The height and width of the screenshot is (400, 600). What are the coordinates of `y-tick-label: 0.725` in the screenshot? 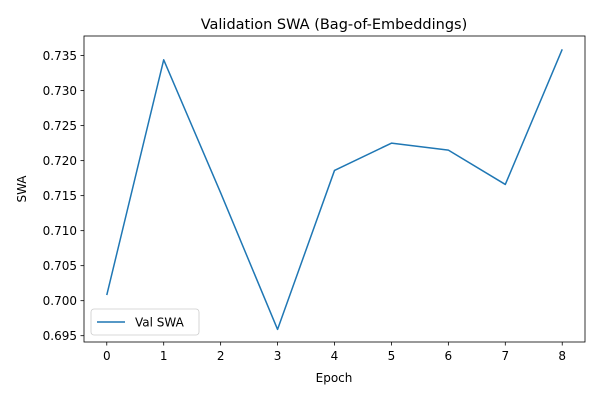 It's located at (60, 126).